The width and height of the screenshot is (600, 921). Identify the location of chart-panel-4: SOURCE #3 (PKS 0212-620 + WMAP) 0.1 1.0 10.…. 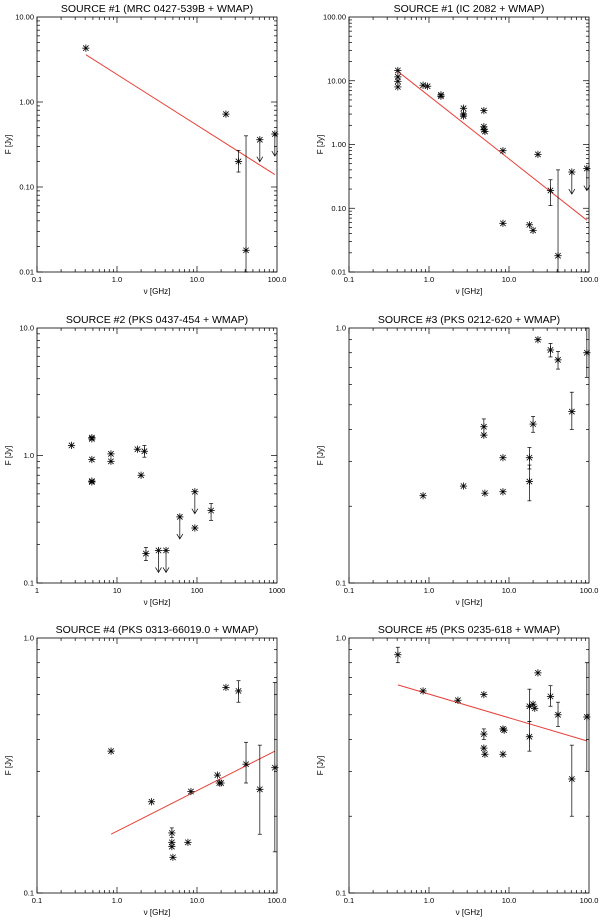
(457, 460).